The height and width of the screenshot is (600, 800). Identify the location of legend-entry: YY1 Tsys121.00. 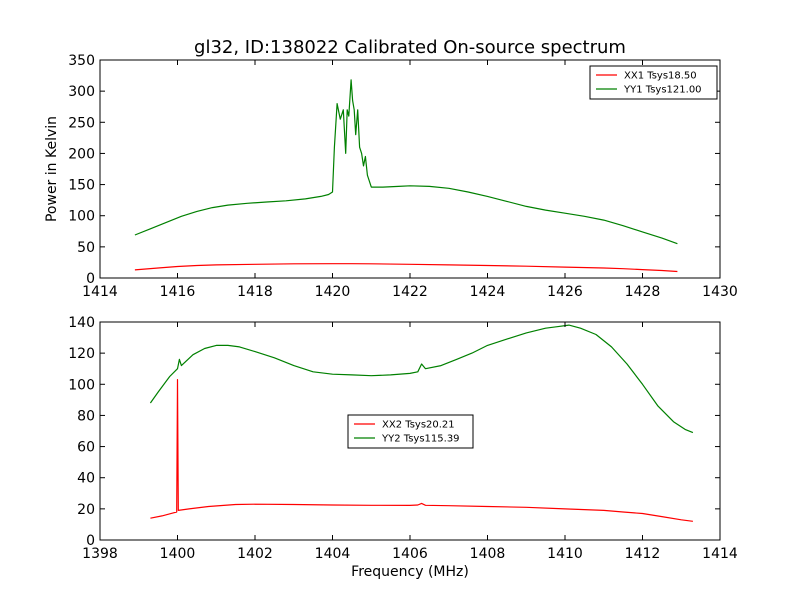
(662, 90).